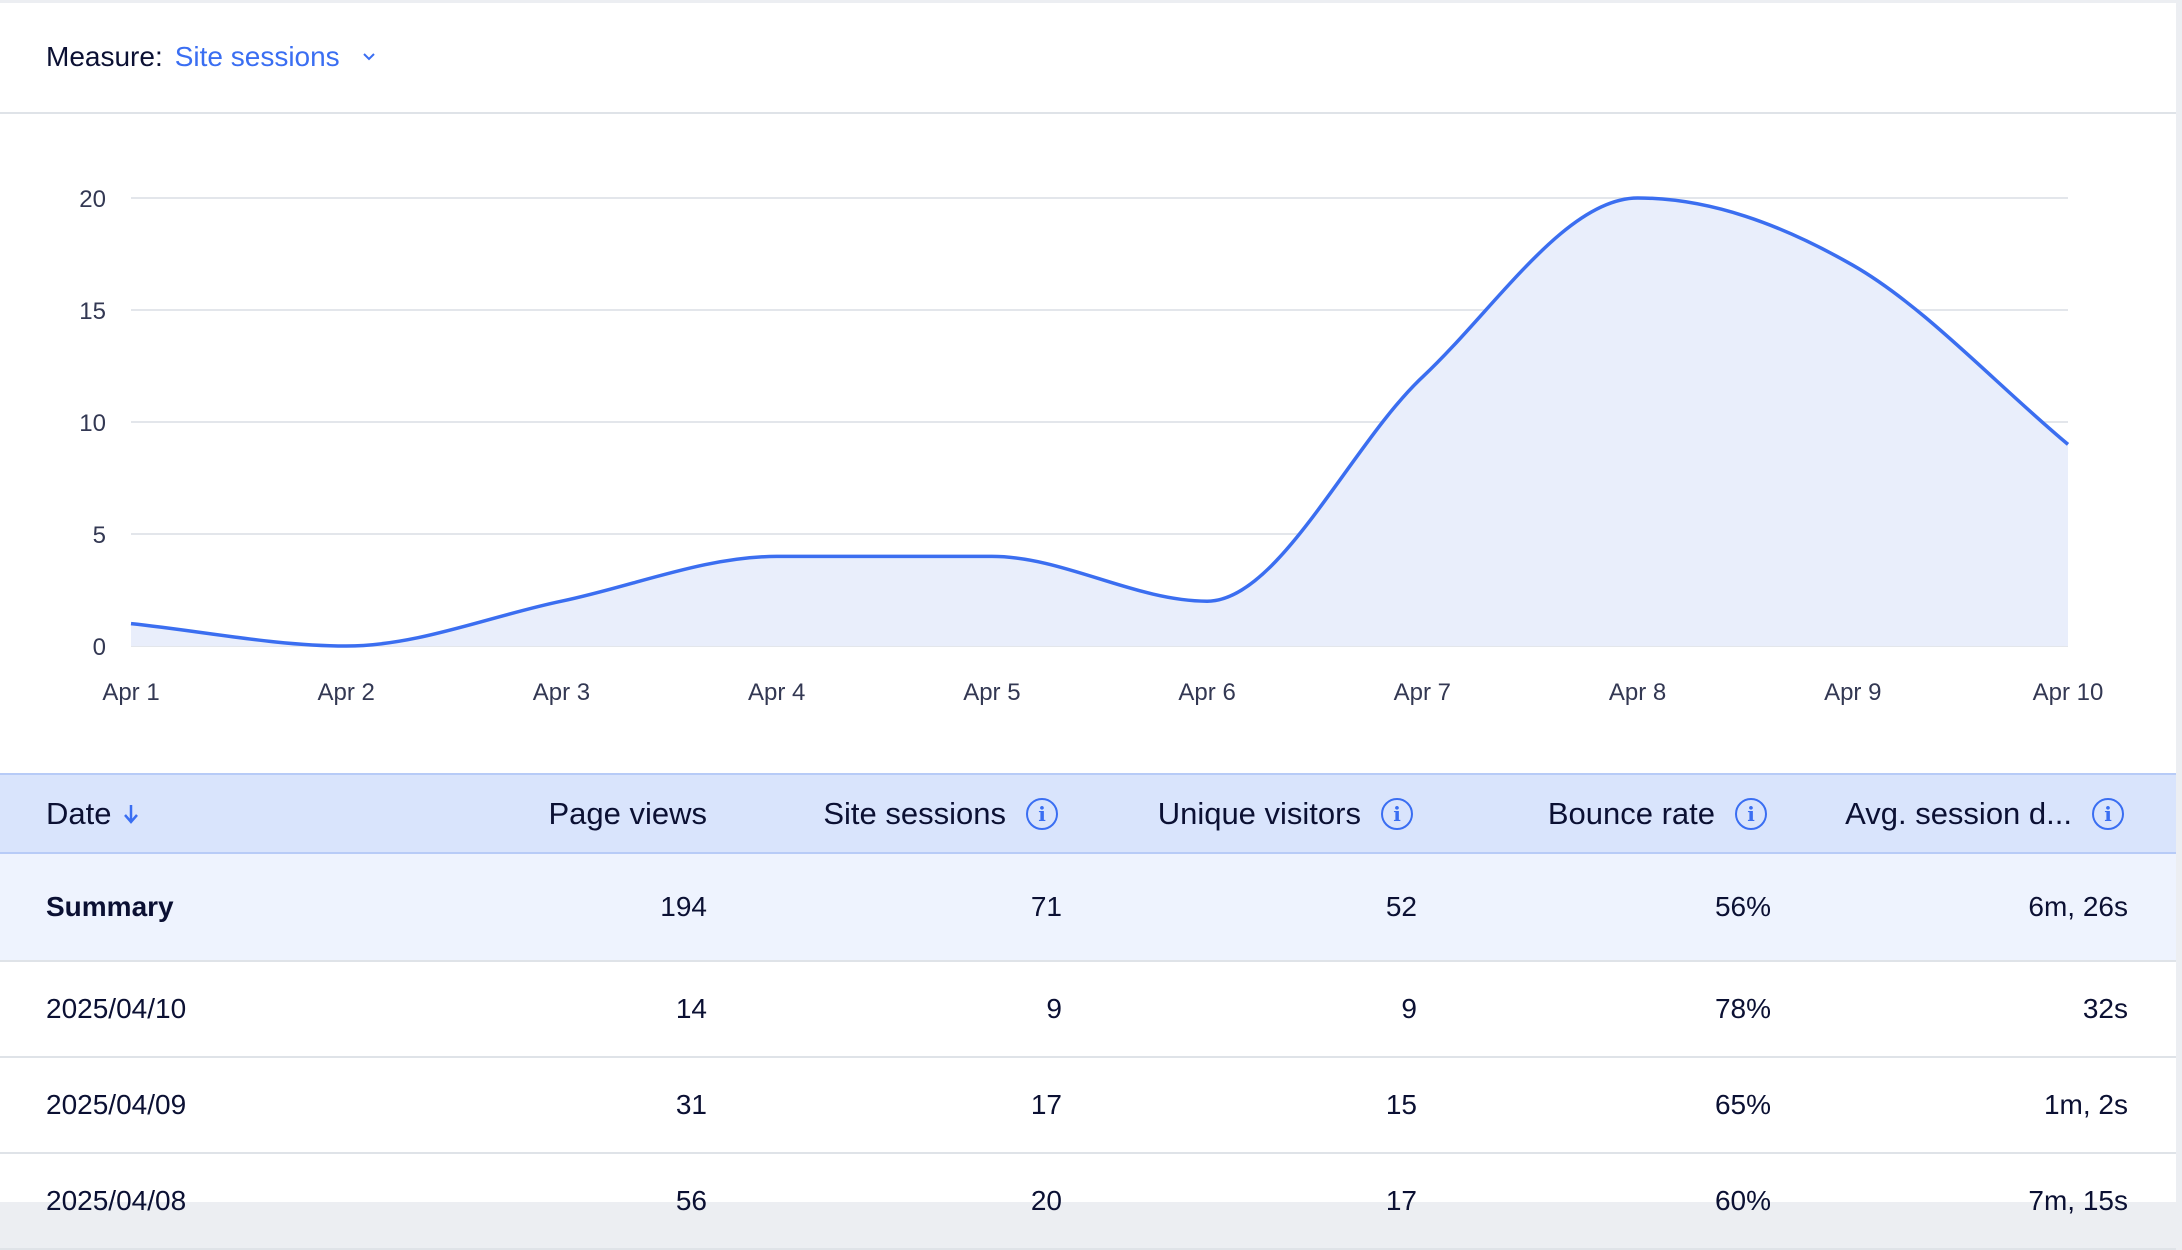 The height and width of the screenshot is (1250, 2182). What do you see at coordinates (991, 692) in the screenshot?
I see `x-tick-label: Apr 5` at bounding box center [991, 692].